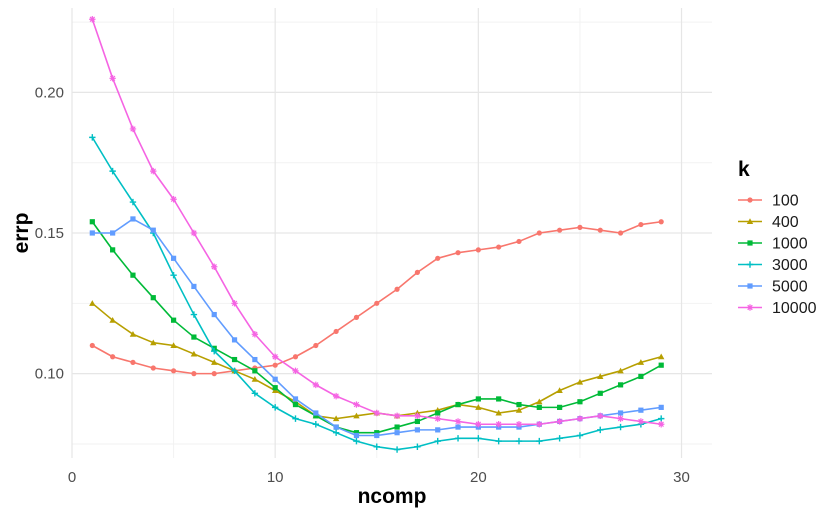 The image size is (829, 515). I want to click on x-tick-label: 20, so click(478, 477).